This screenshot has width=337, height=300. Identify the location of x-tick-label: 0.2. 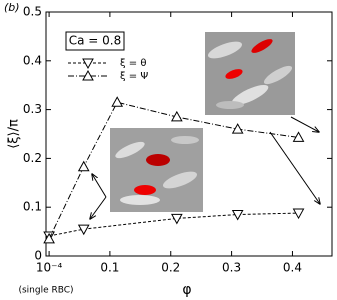
(170, 268).